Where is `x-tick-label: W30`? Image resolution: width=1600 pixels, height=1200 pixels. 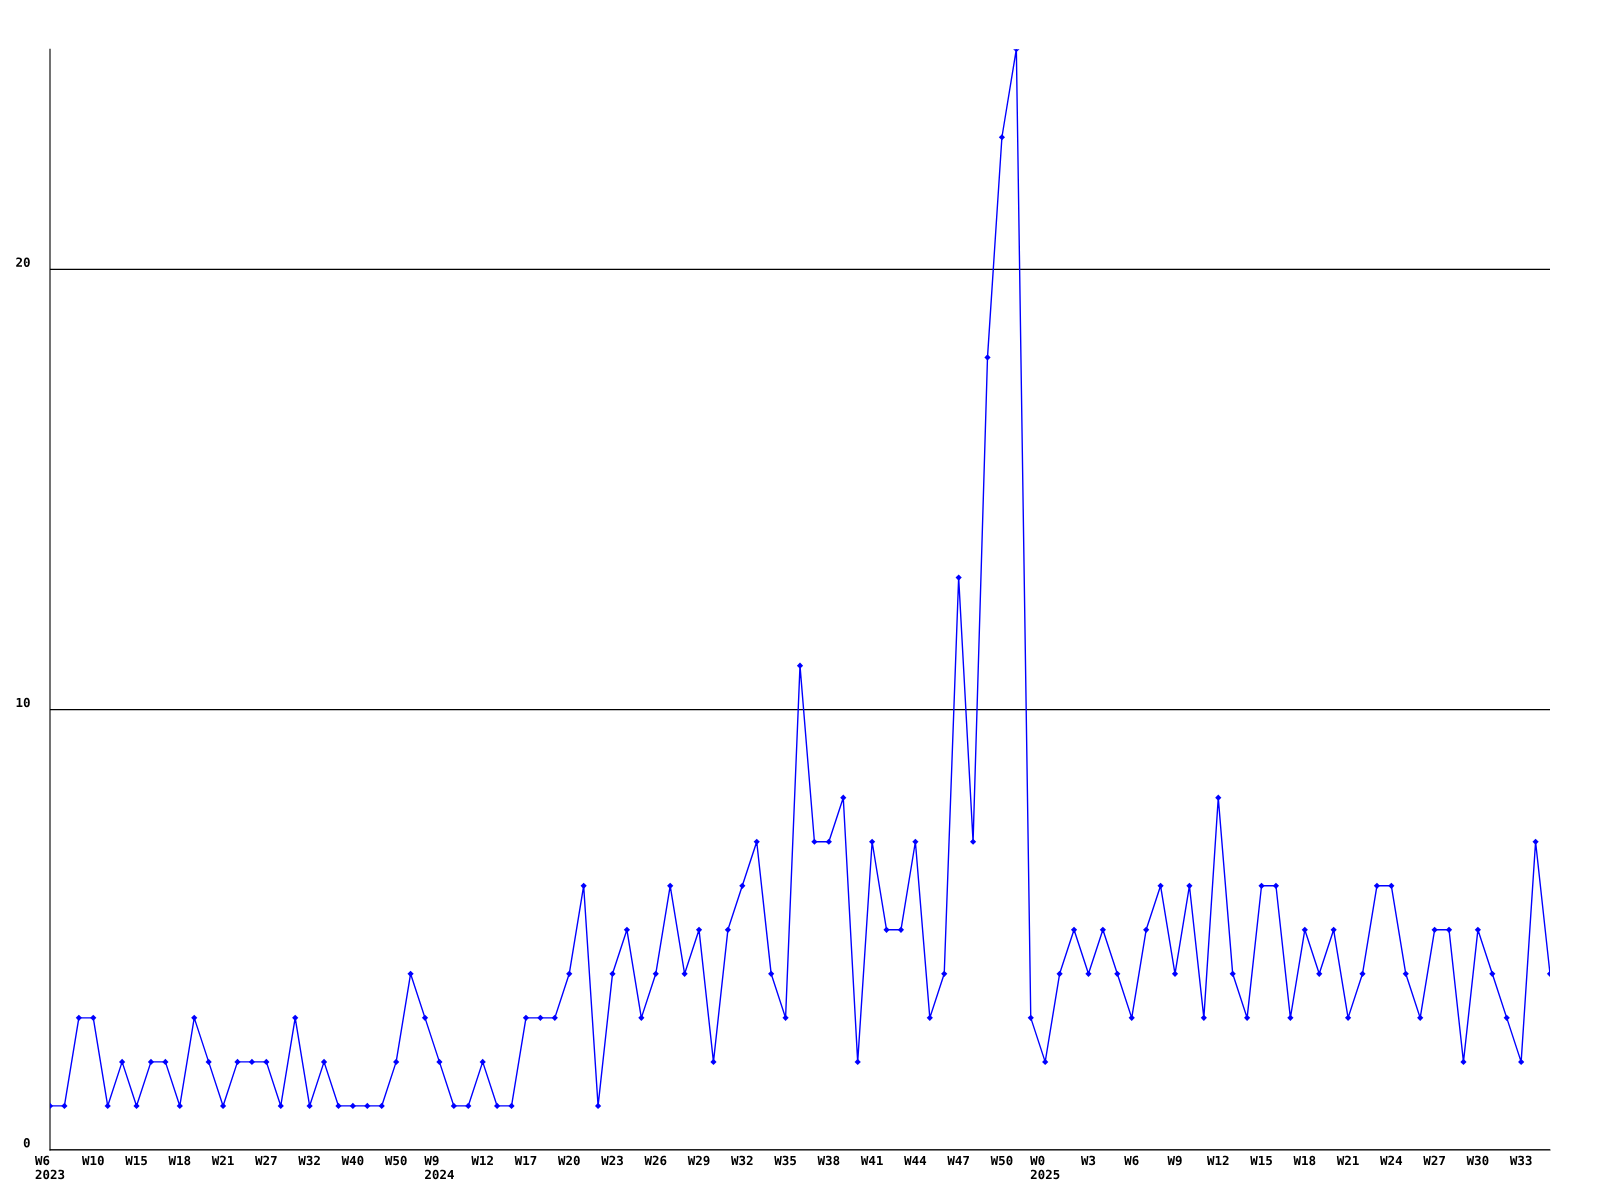 x-tick-label: W30 is located at coordinates (1477, 1160).